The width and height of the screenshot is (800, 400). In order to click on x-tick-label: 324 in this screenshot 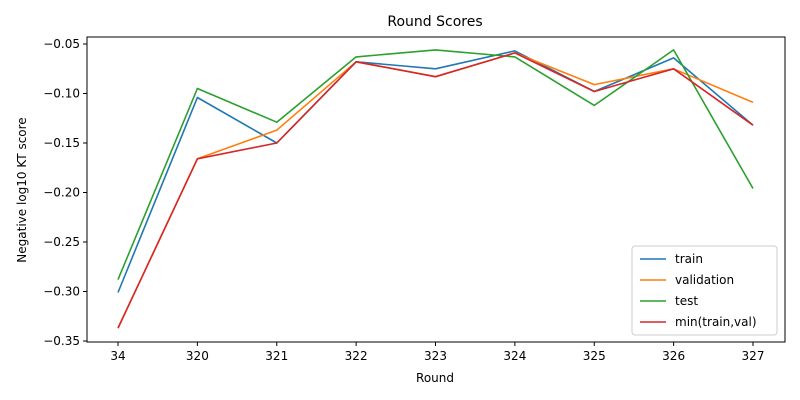, I will do `click(514, 356)`.